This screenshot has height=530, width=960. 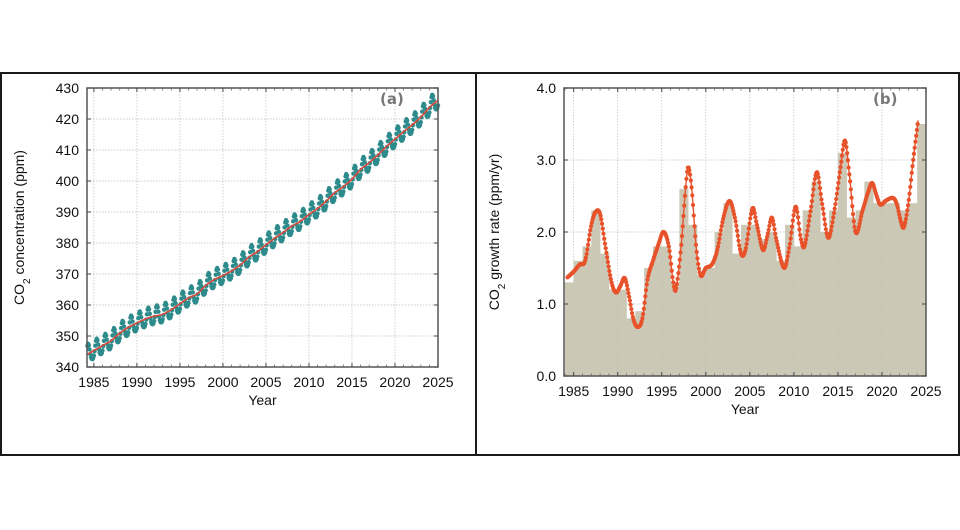 I want to click on chart-a-ylabel-sub: 2, so click(x=27, y=281).